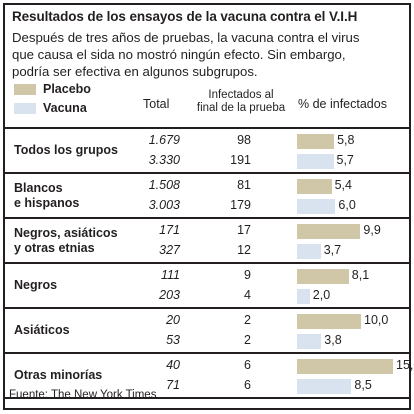  What do you see at coordinates (241, 108) in the screenshot?
I see `column-header-infected-line-2: final de la prueba` at bounding box center [241, 108].